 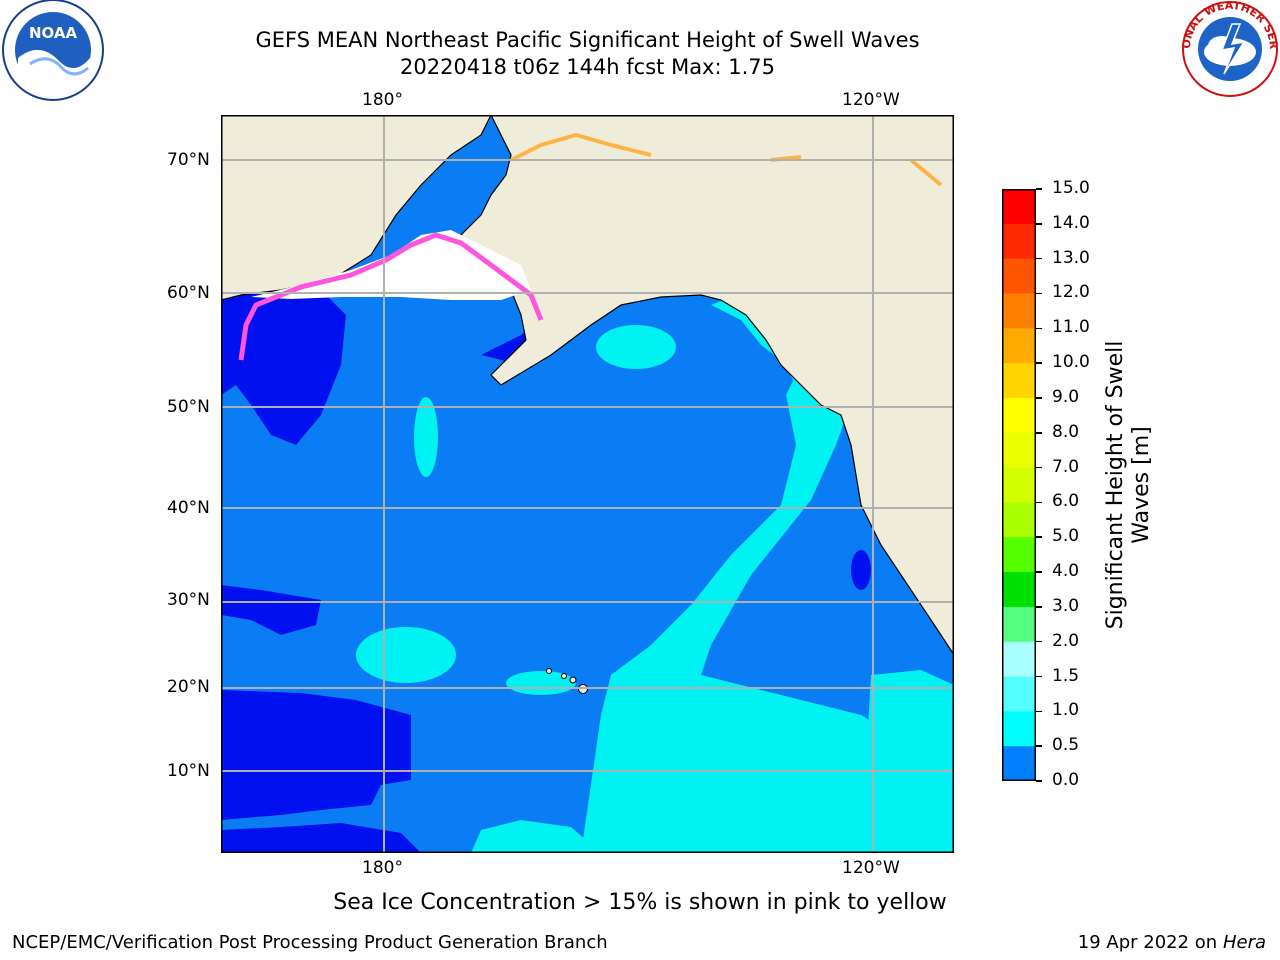 I want to click on colorbar-tick-label: 1.0, so click(x=1066, y=710).